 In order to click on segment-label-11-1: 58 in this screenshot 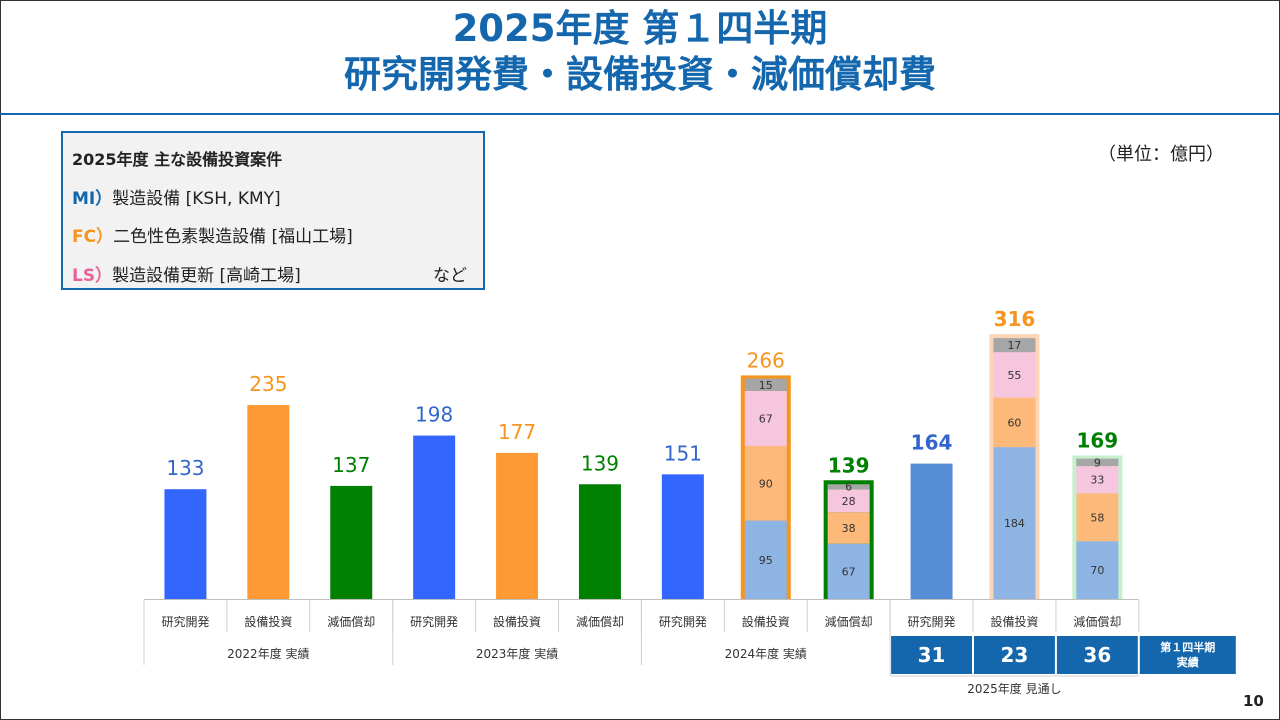, I will do `click(1097, 517)`.